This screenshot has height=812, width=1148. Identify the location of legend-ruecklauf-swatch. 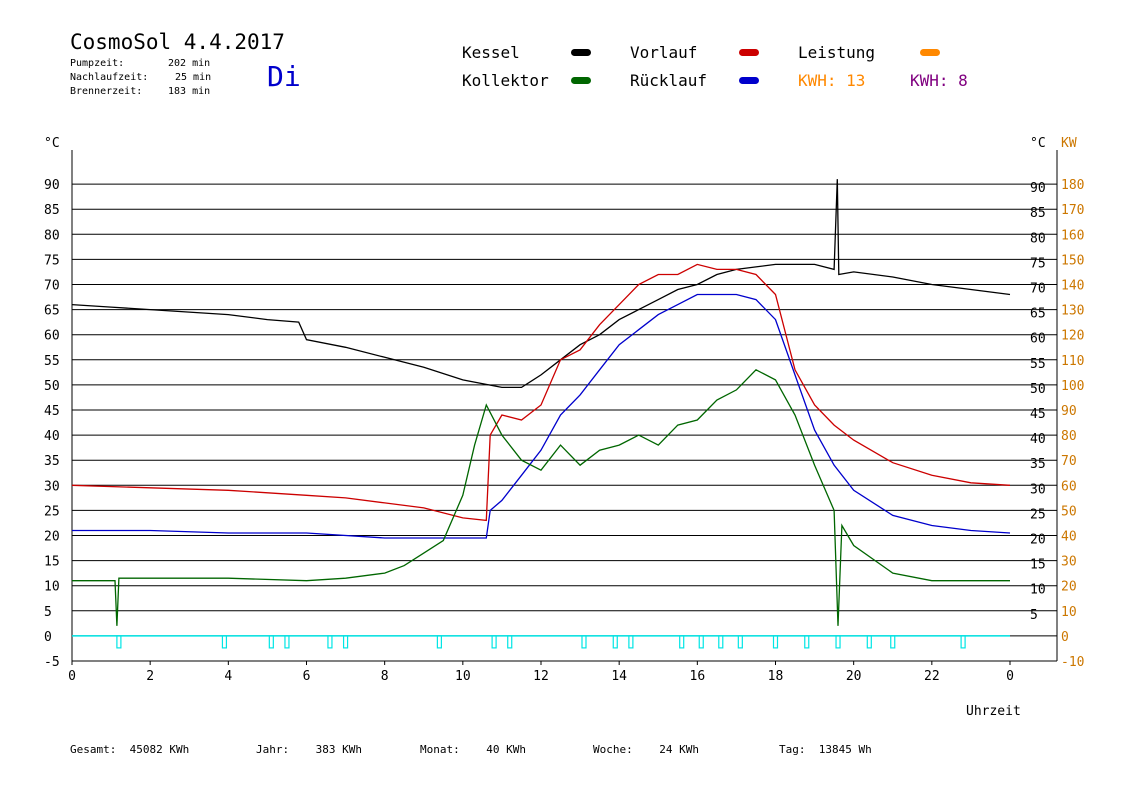
(749, 80).